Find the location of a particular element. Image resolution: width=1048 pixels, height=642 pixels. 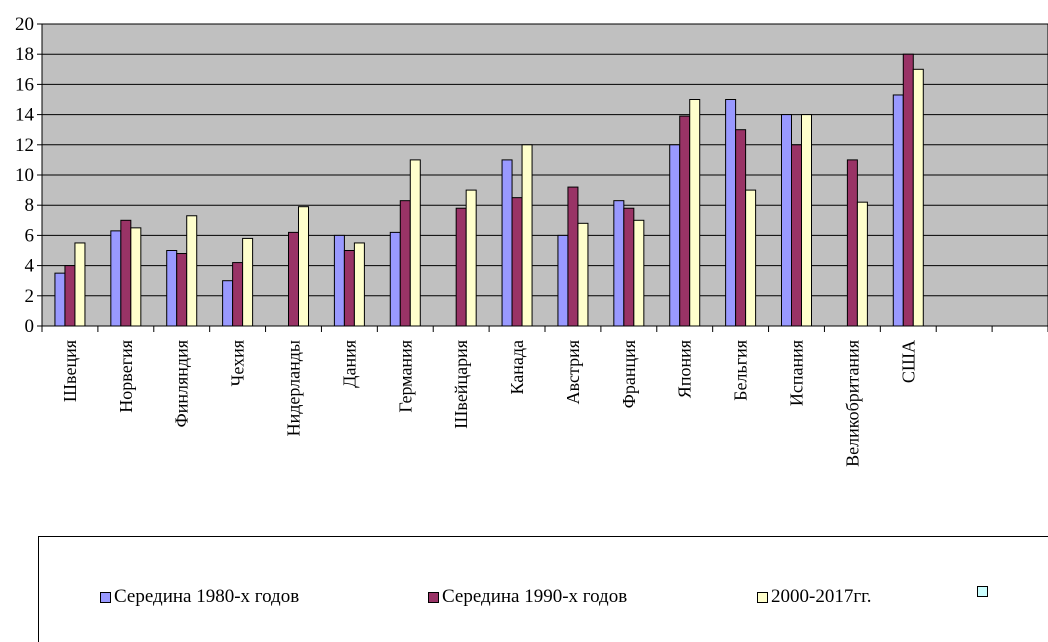

y-tick-label: 16 is located at coordinates (24, 84).